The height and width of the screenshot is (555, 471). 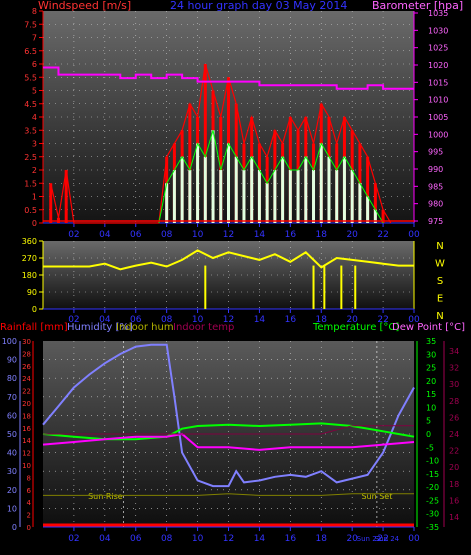 What do you see at coordinates (30, 183) in the screenshot?
I see `left-tick-label: 1.5` at bounding box center [30, 183].